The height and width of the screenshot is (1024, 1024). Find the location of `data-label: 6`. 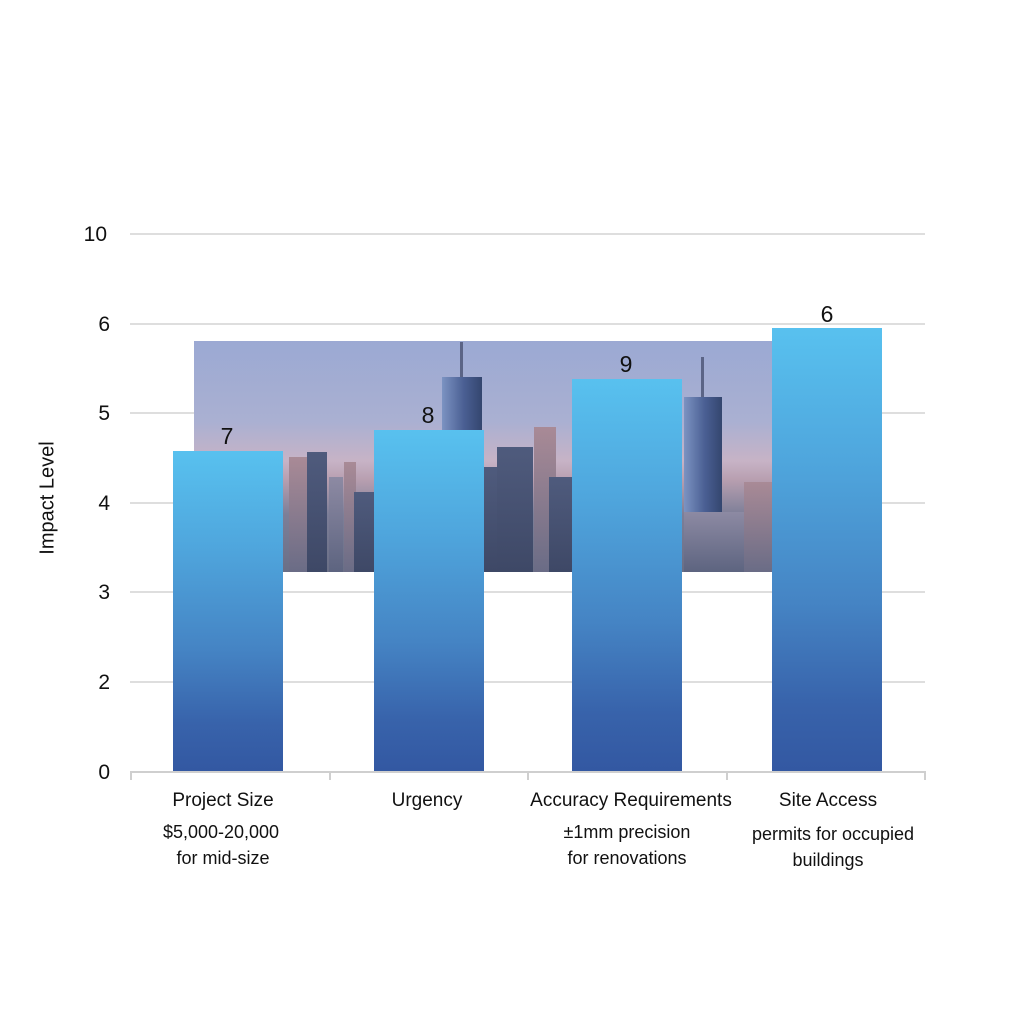

data-label: 6 is located at coordinates (827, 314).